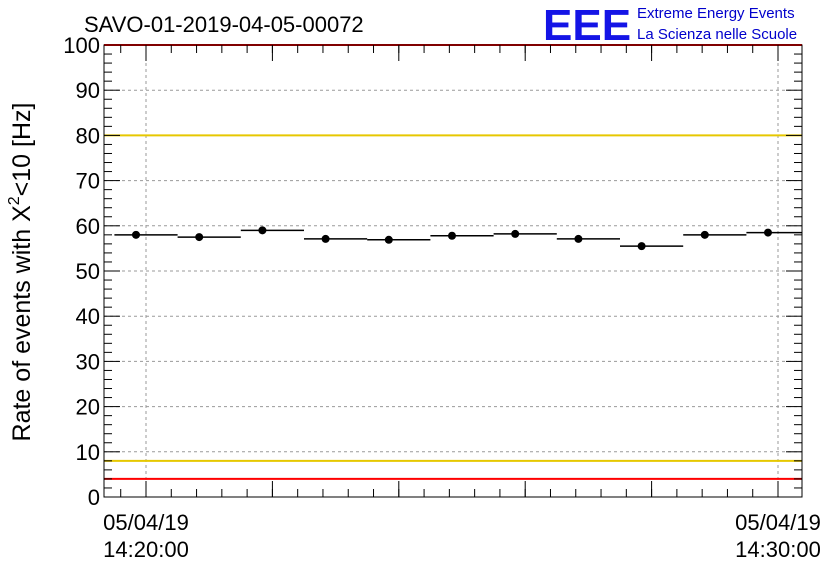  Describe the element at coordinates (88, 226) in the screenshot. I see `y-tick-label: 60` at that location.